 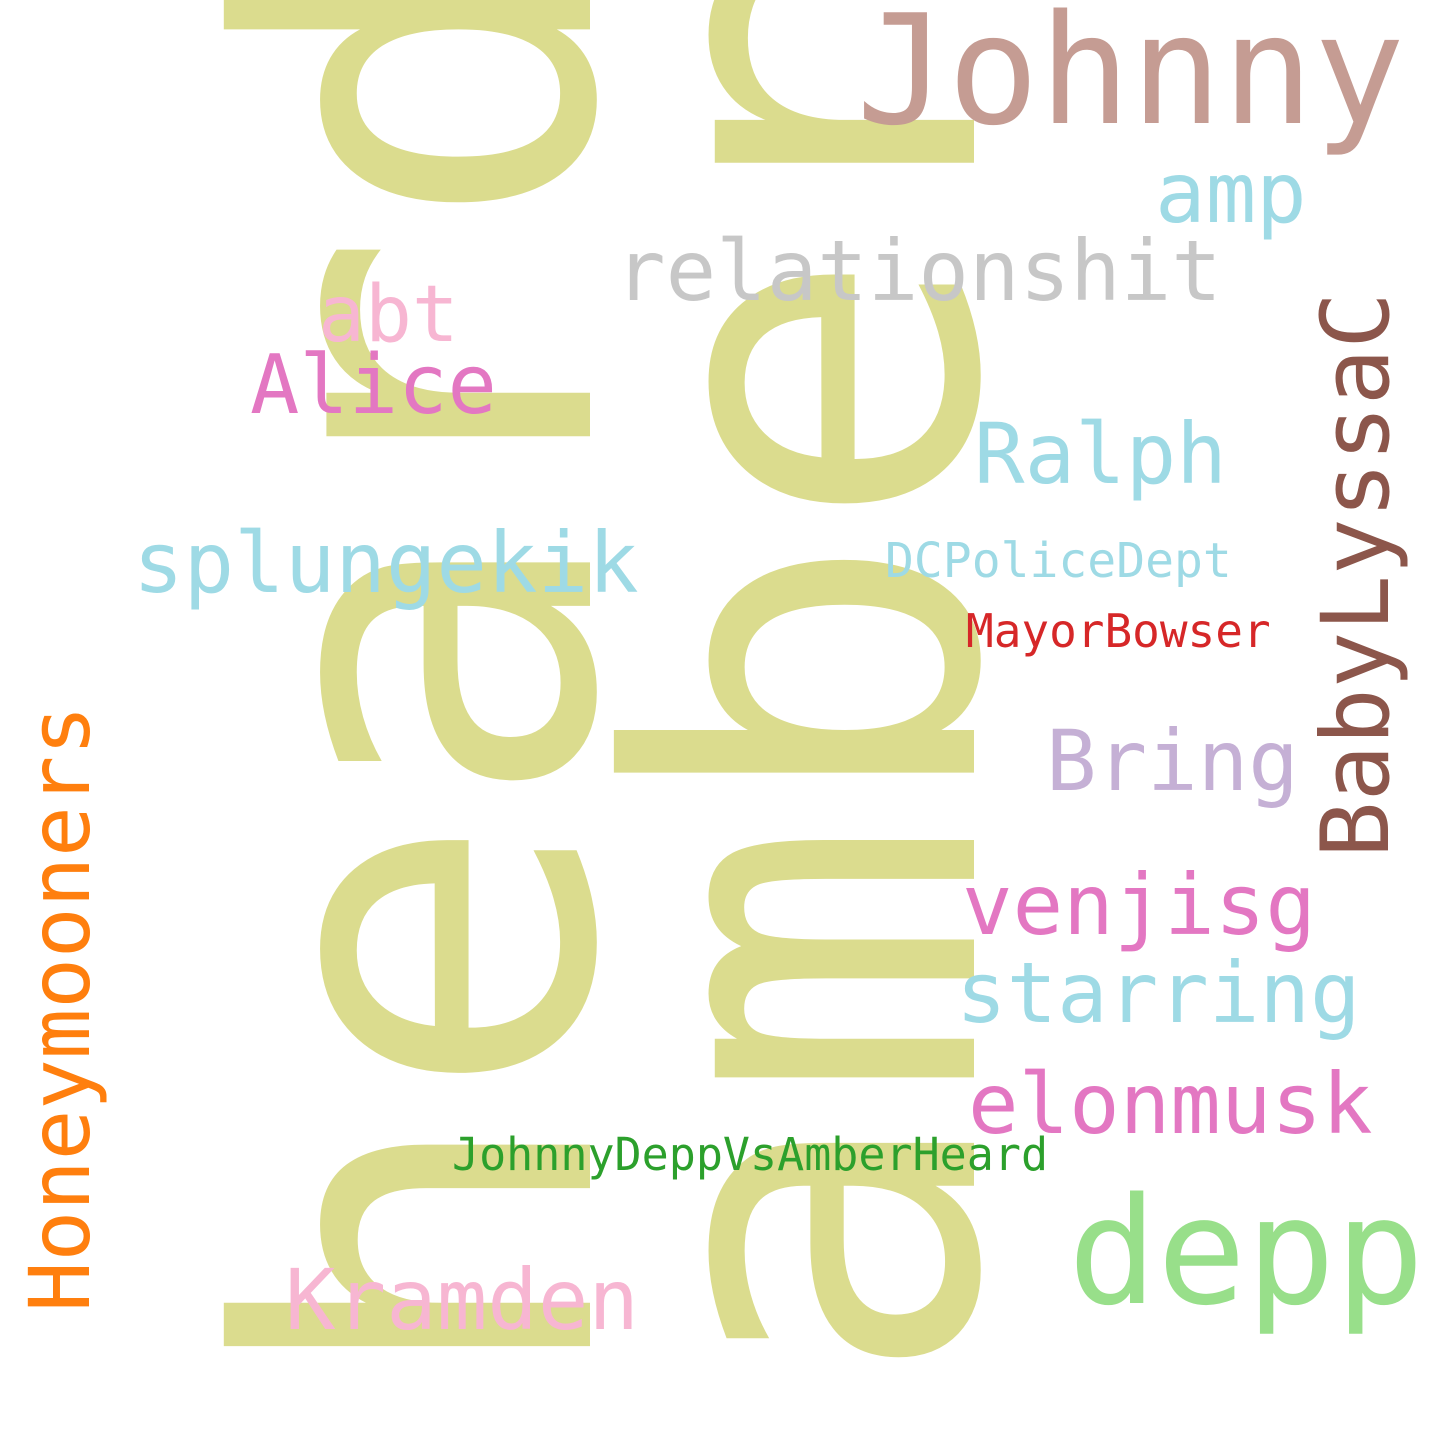 I want to click on word-abt: abt, so click(x=388, y=315).